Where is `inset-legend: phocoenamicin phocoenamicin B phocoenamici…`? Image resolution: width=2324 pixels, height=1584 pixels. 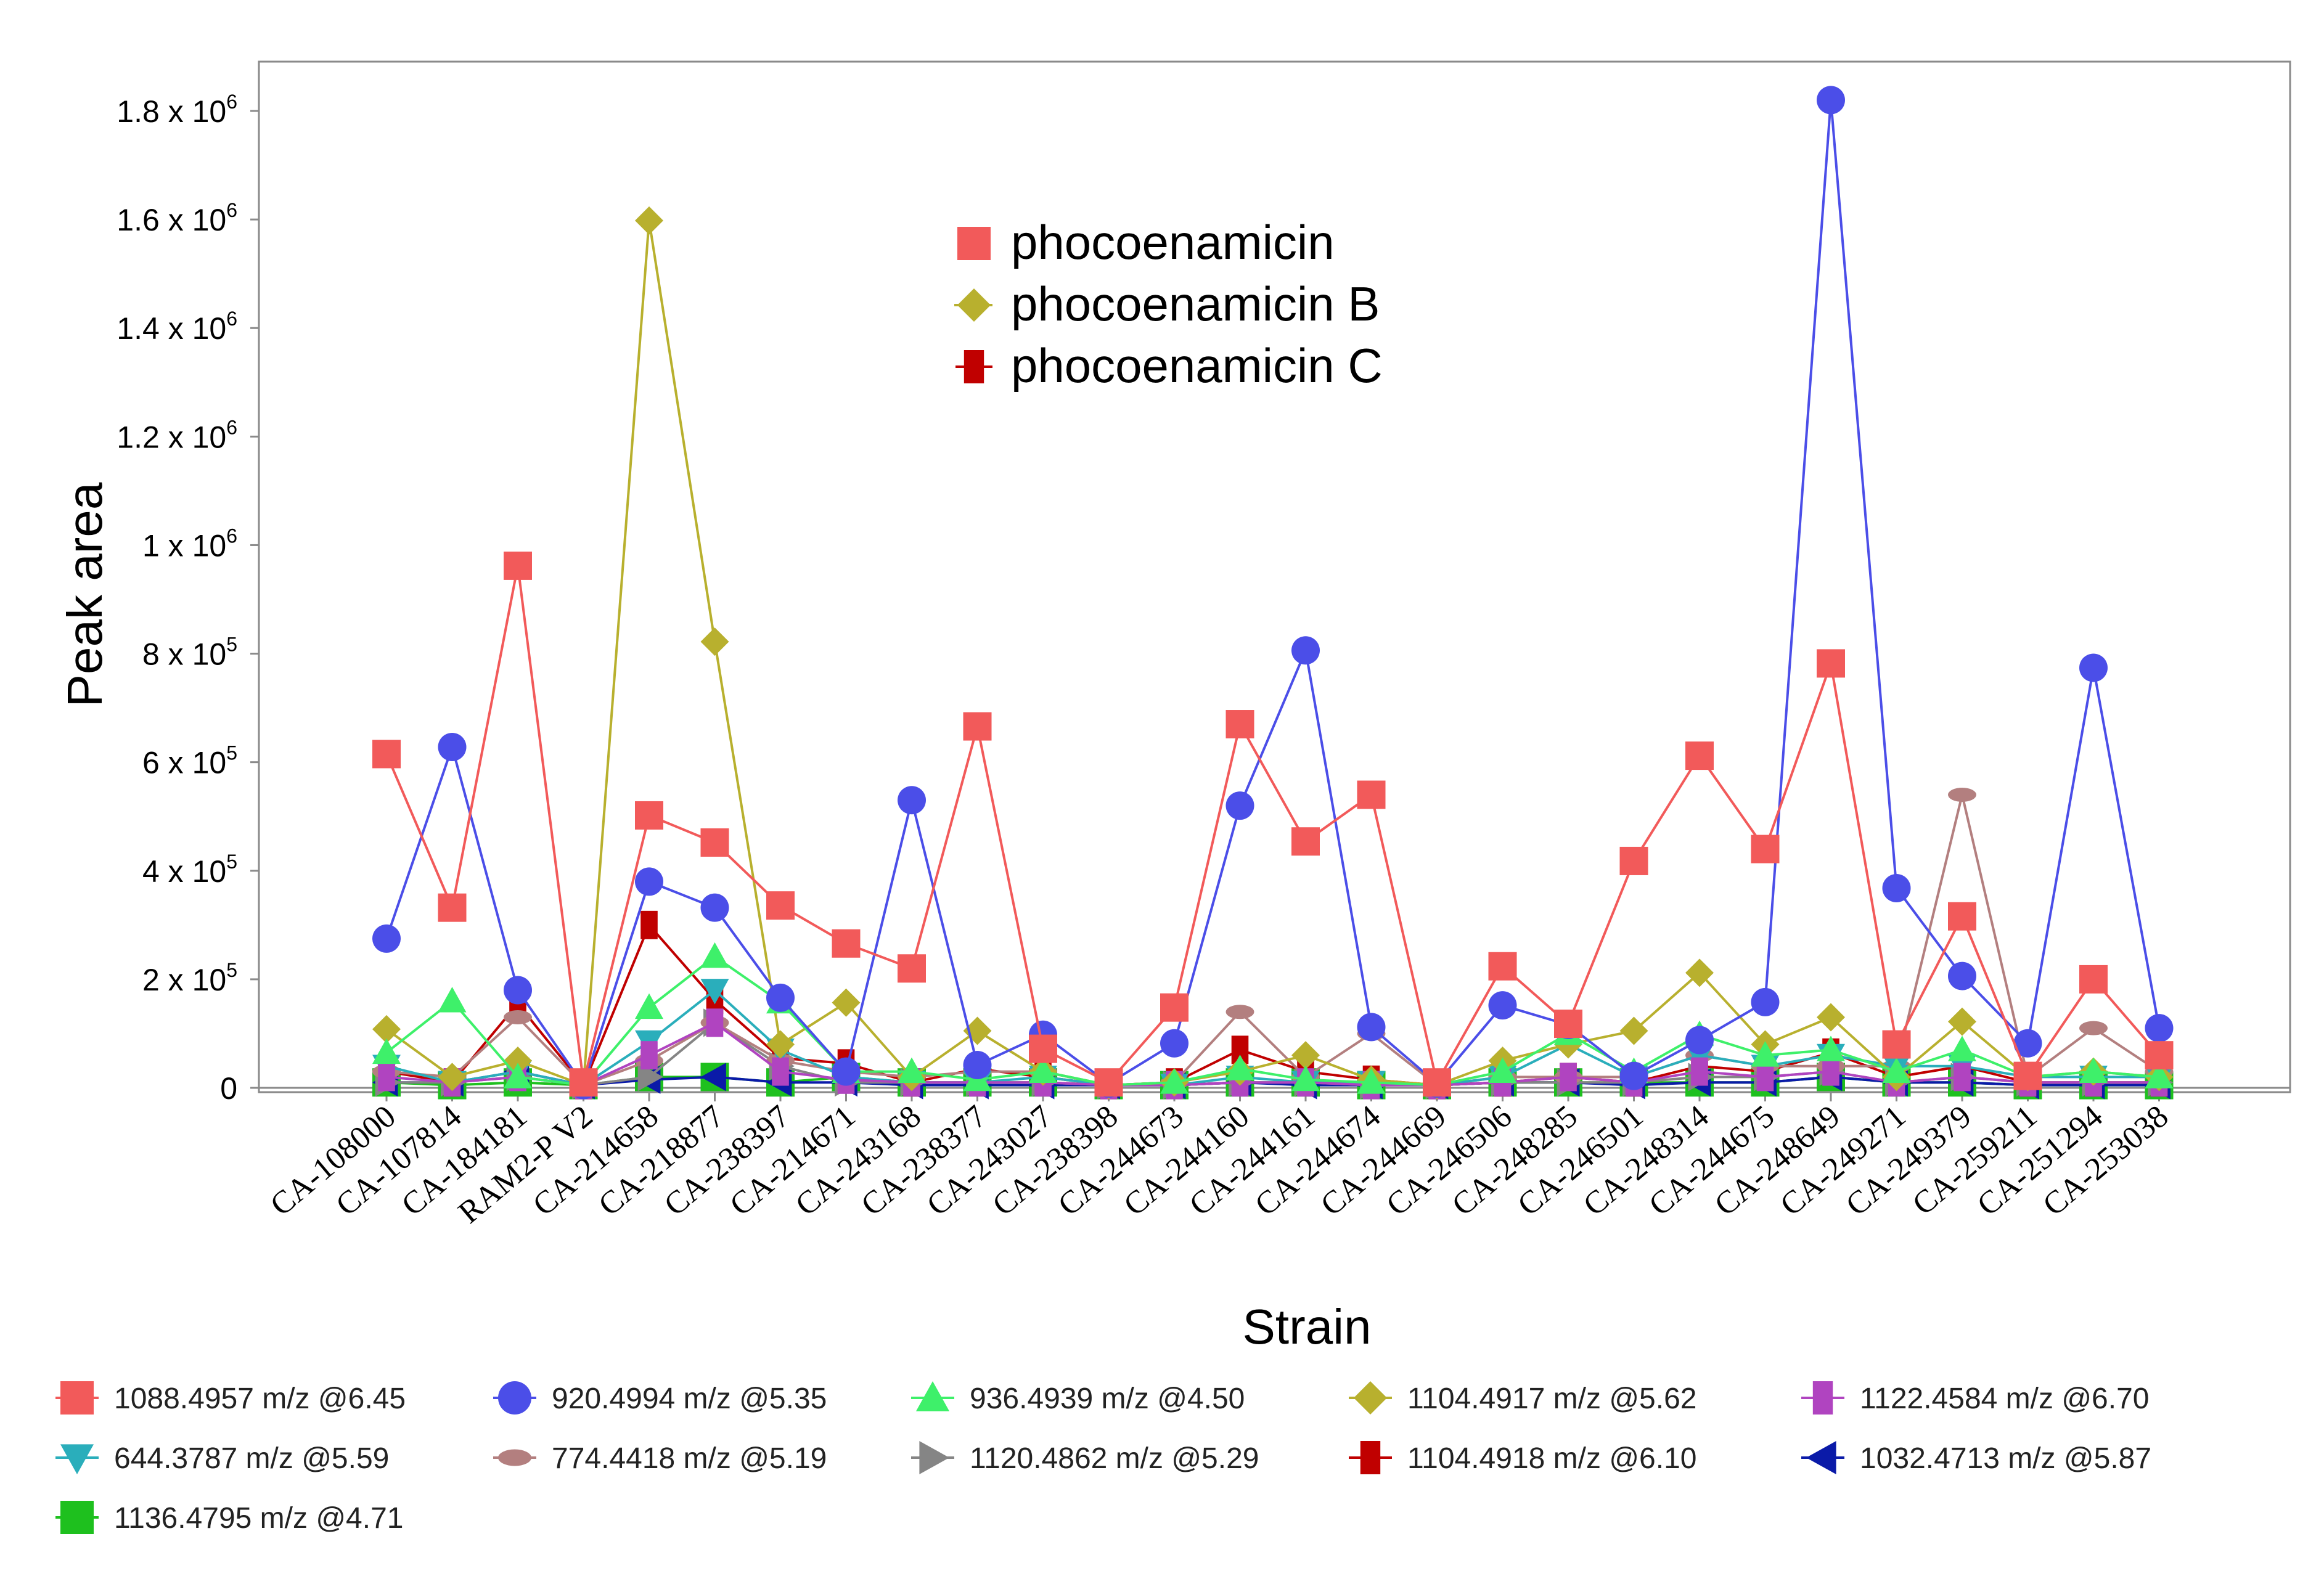 inset-legend: phocoenamicin phocoenamicin B phocoenamici… is located at coordinates (1168, 304).